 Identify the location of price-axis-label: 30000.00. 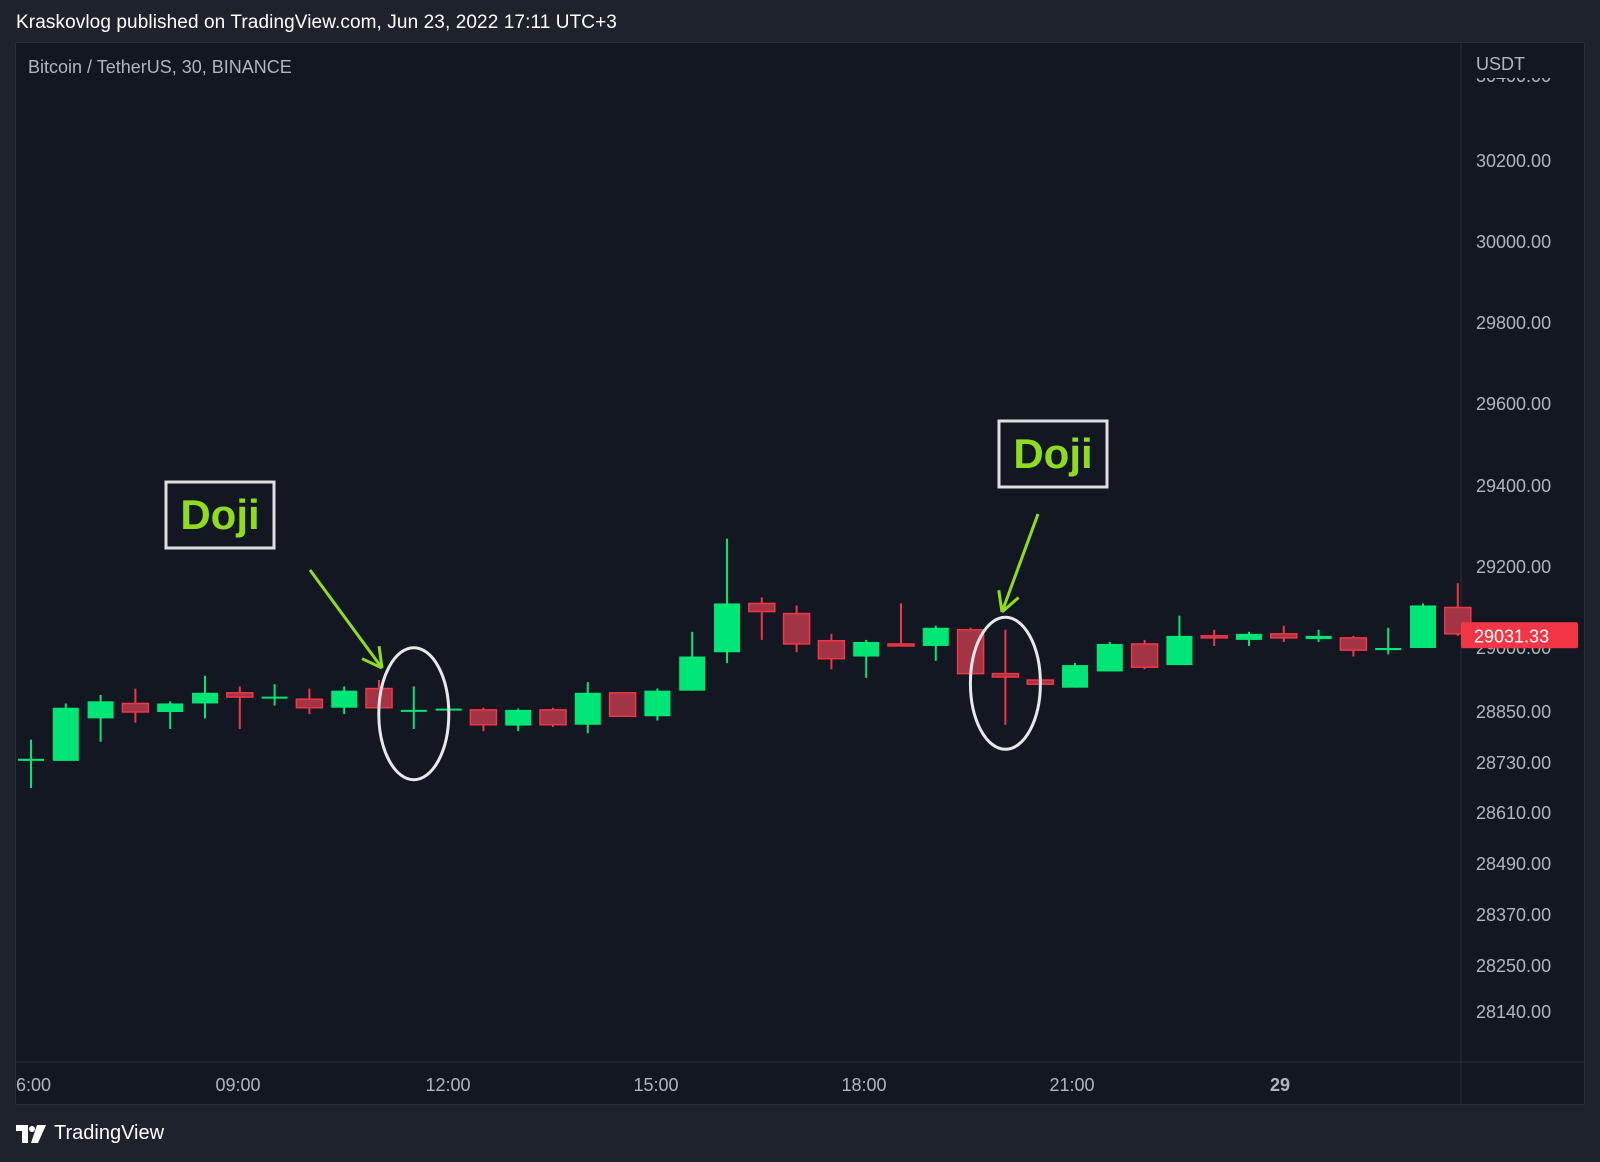
(1513, 242).